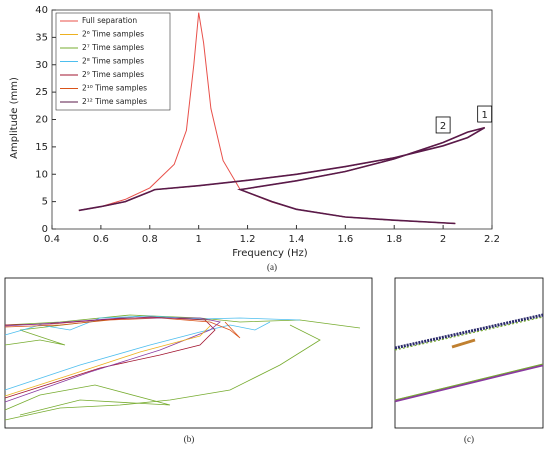  Describe the element at coordinates (113, 34) in the screenshot. I see `legend-label: 2⁶ Time samples` at that location.